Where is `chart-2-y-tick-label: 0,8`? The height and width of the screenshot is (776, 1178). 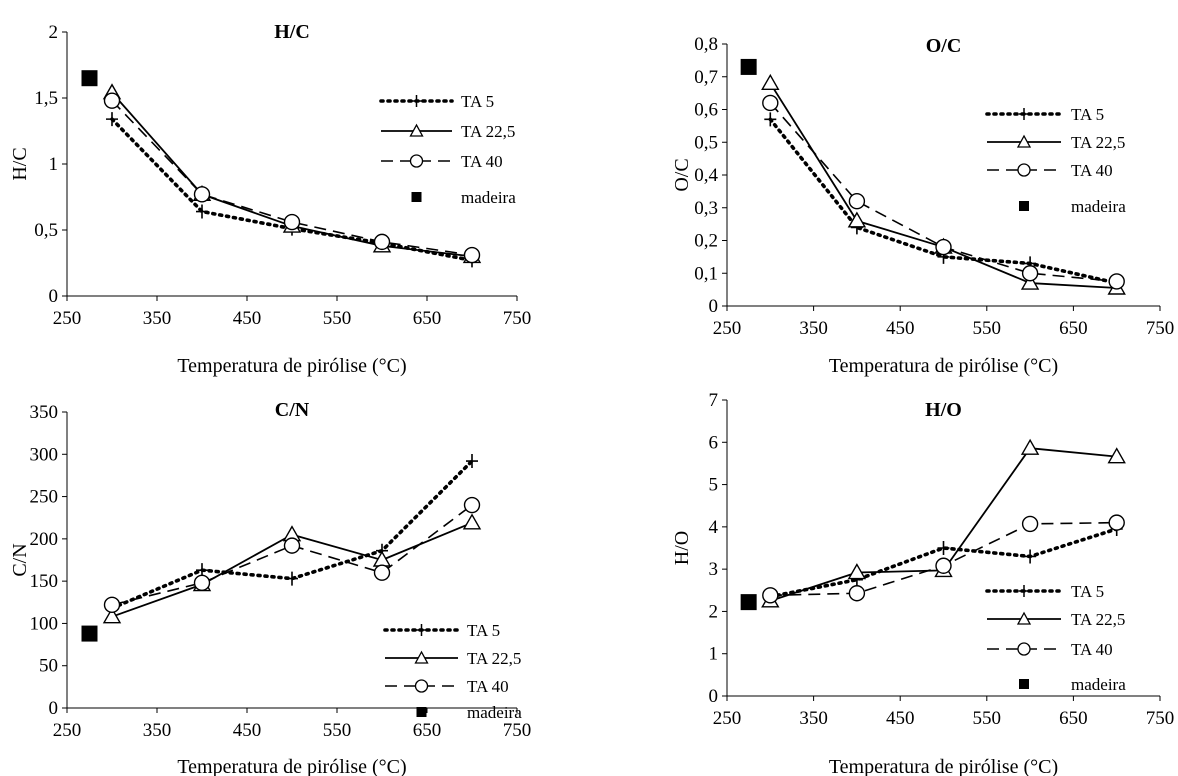 chart-2-y-tick-label: 0,8 is located at coordinates (706, 44).